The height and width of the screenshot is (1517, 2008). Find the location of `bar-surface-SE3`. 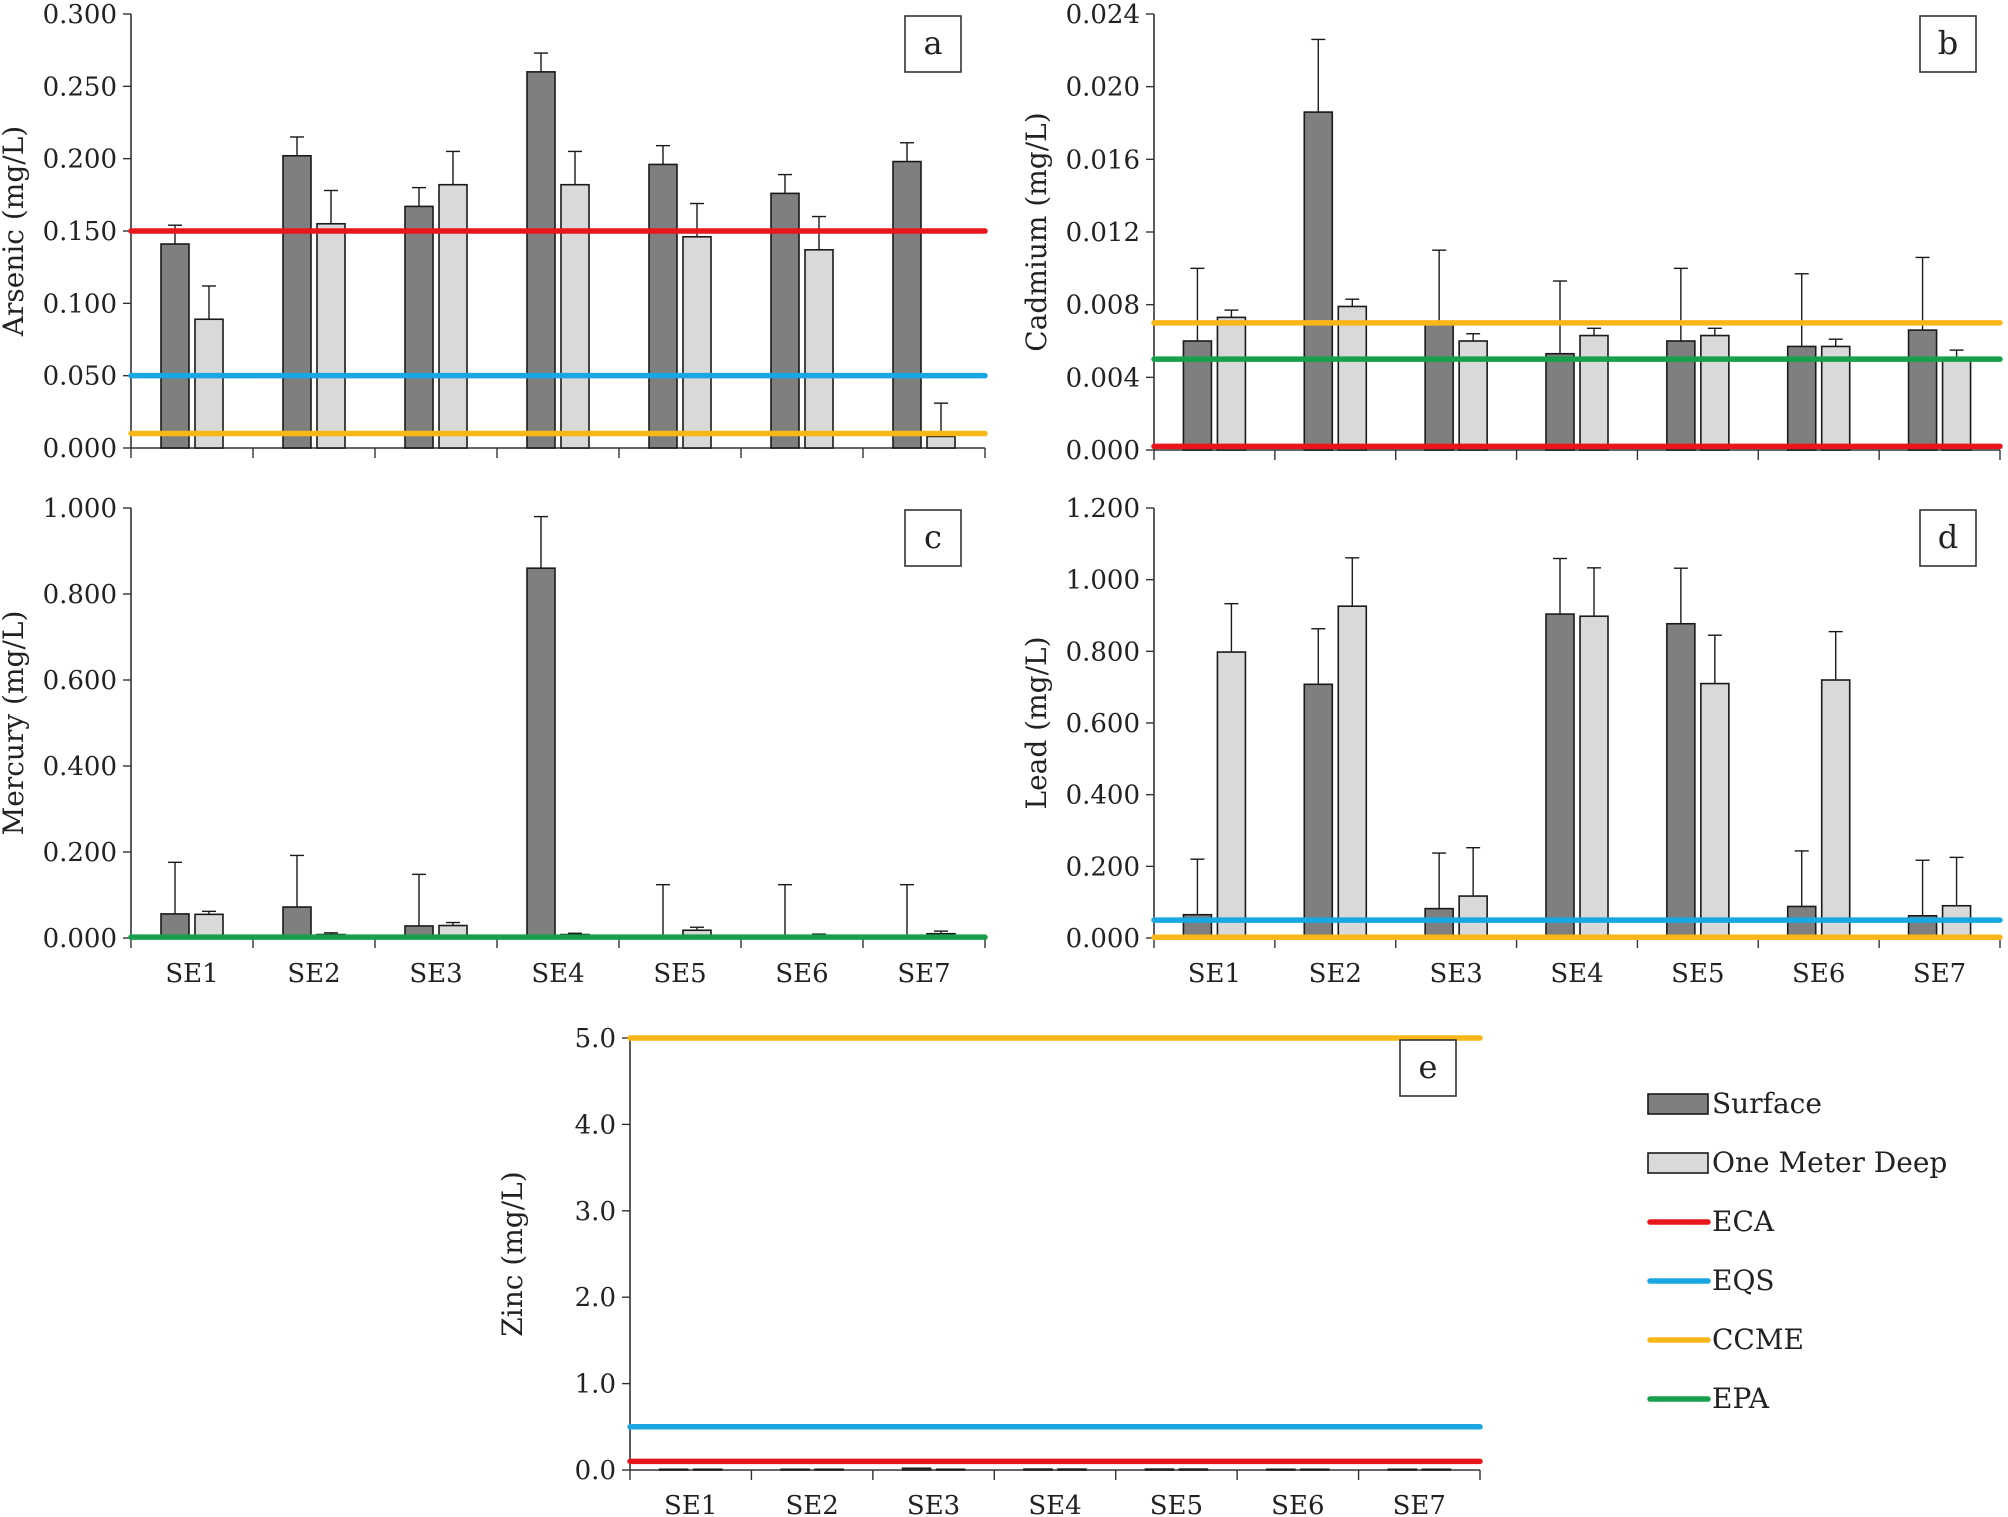

bar-surface-SE3 is located at coordinates (1439, 923).